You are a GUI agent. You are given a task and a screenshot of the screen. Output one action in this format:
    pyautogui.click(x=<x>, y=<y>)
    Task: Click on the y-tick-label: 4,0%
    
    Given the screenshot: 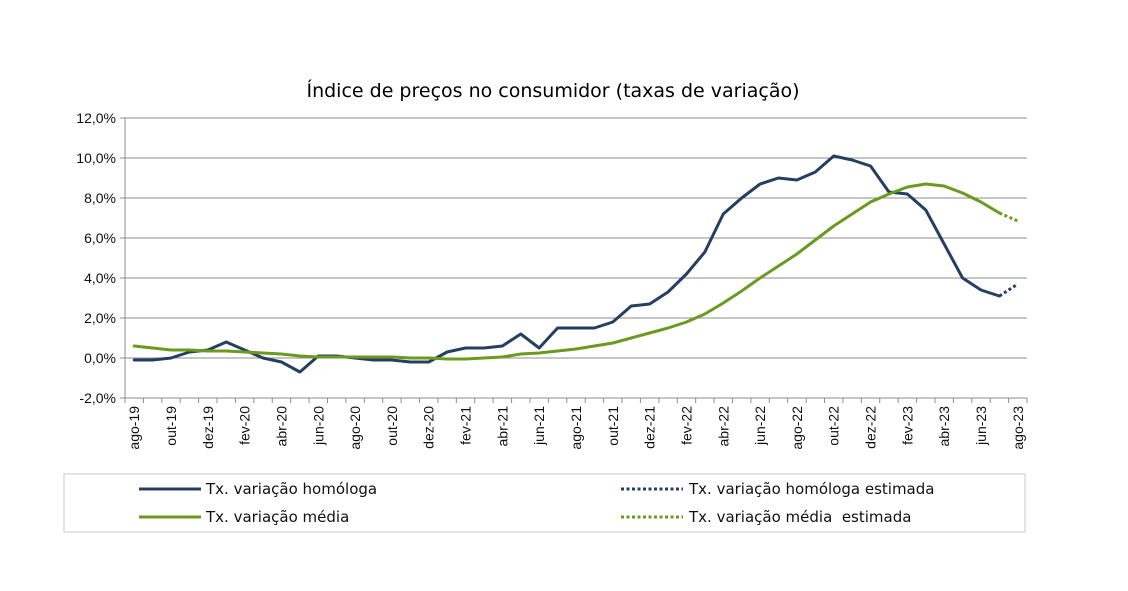 What is the action you would take?
    pyautogui.click(x=100, y=278)
    